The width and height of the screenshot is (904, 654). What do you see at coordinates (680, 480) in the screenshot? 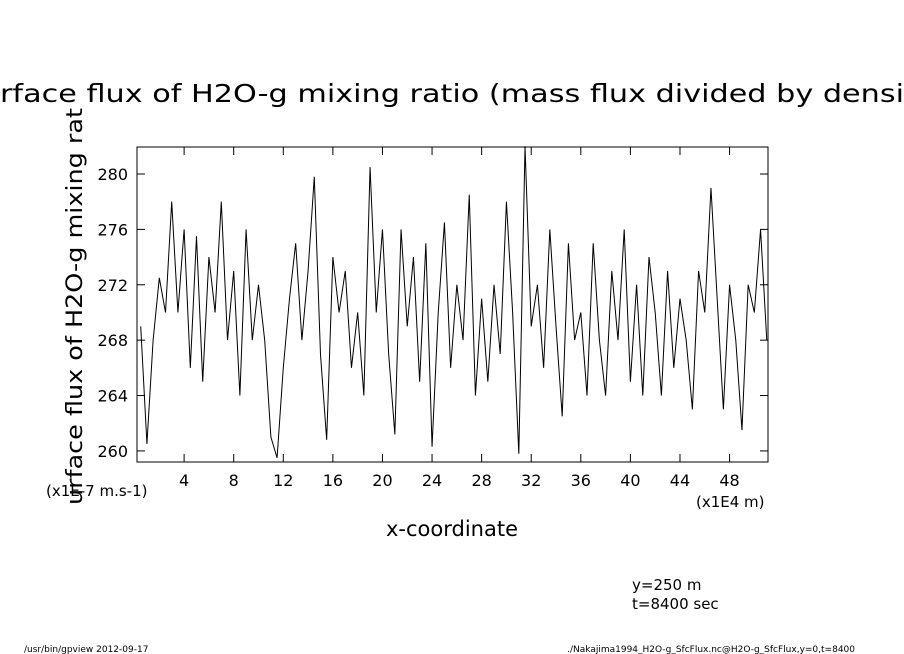
I see `x-tick-label: 44` at bounding box center [680, 480].